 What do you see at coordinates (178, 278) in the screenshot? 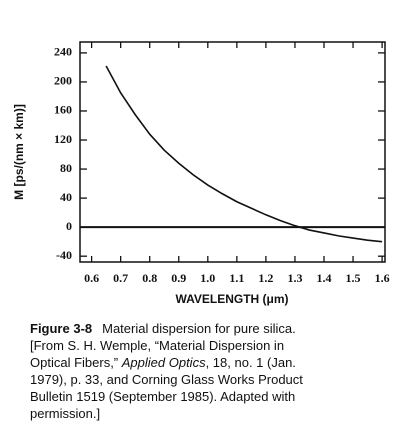
I see `x-tick-label: 0.9` at bounding box center [178, 278].